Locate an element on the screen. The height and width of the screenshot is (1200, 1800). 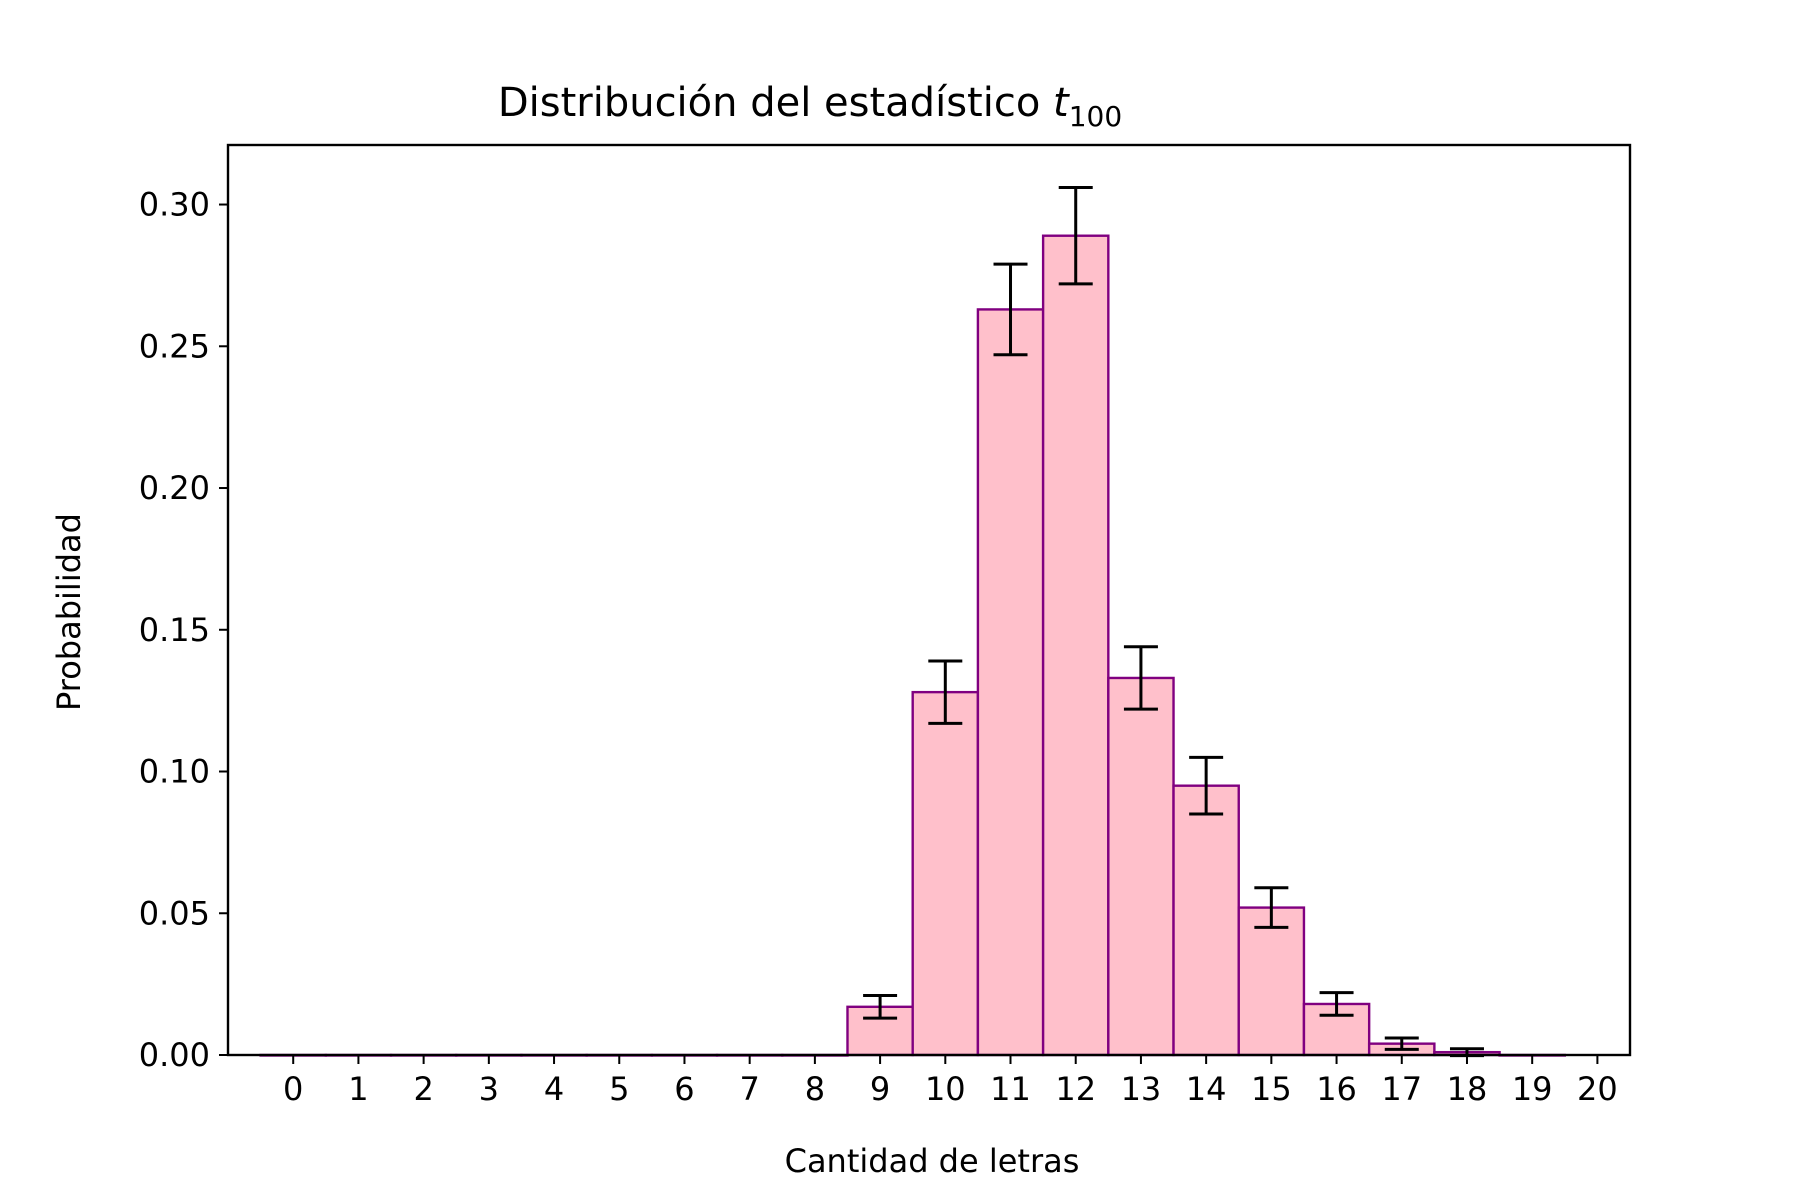
y-tick-label: 0.00 is located at coordinates (174, 1055).